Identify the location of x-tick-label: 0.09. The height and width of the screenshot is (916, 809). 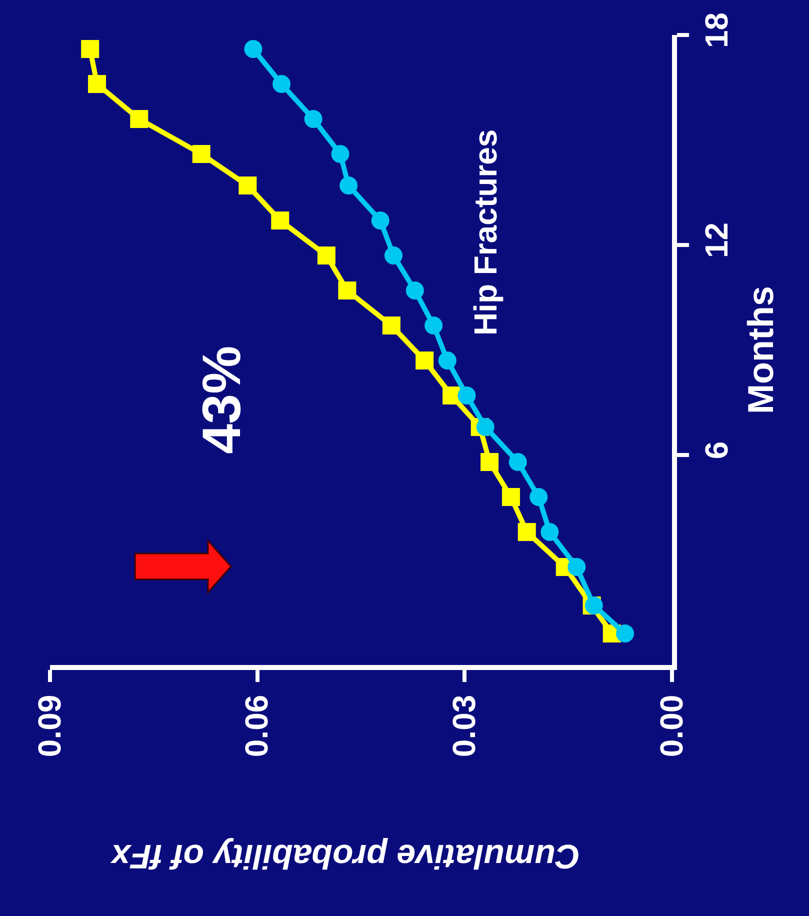
(49, 726).